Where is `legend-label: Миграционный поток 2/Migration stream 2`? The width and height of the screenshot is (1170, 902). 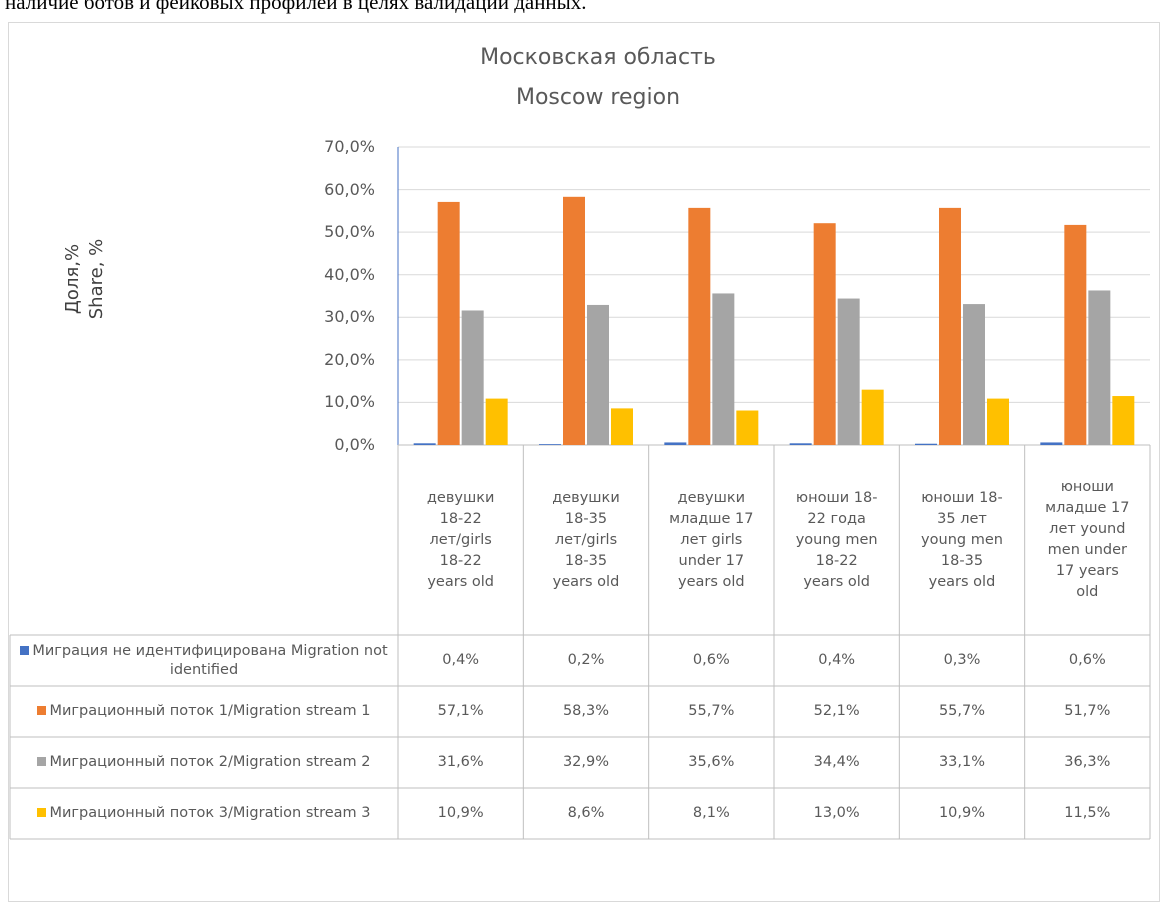 legend-label: Миграционный поток 2/Migration stream 2 is located at coordinates (210, 762).